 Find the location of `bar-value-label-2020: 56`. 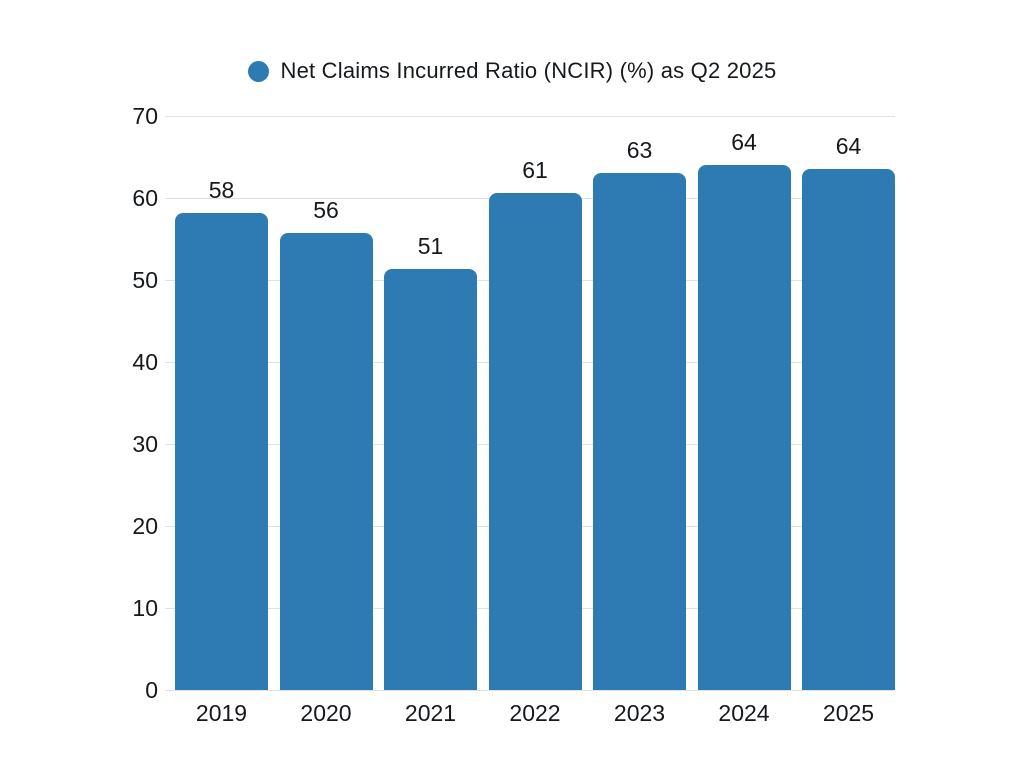

bar-value-label-2020: 56 is located at coordinates (326, 210).